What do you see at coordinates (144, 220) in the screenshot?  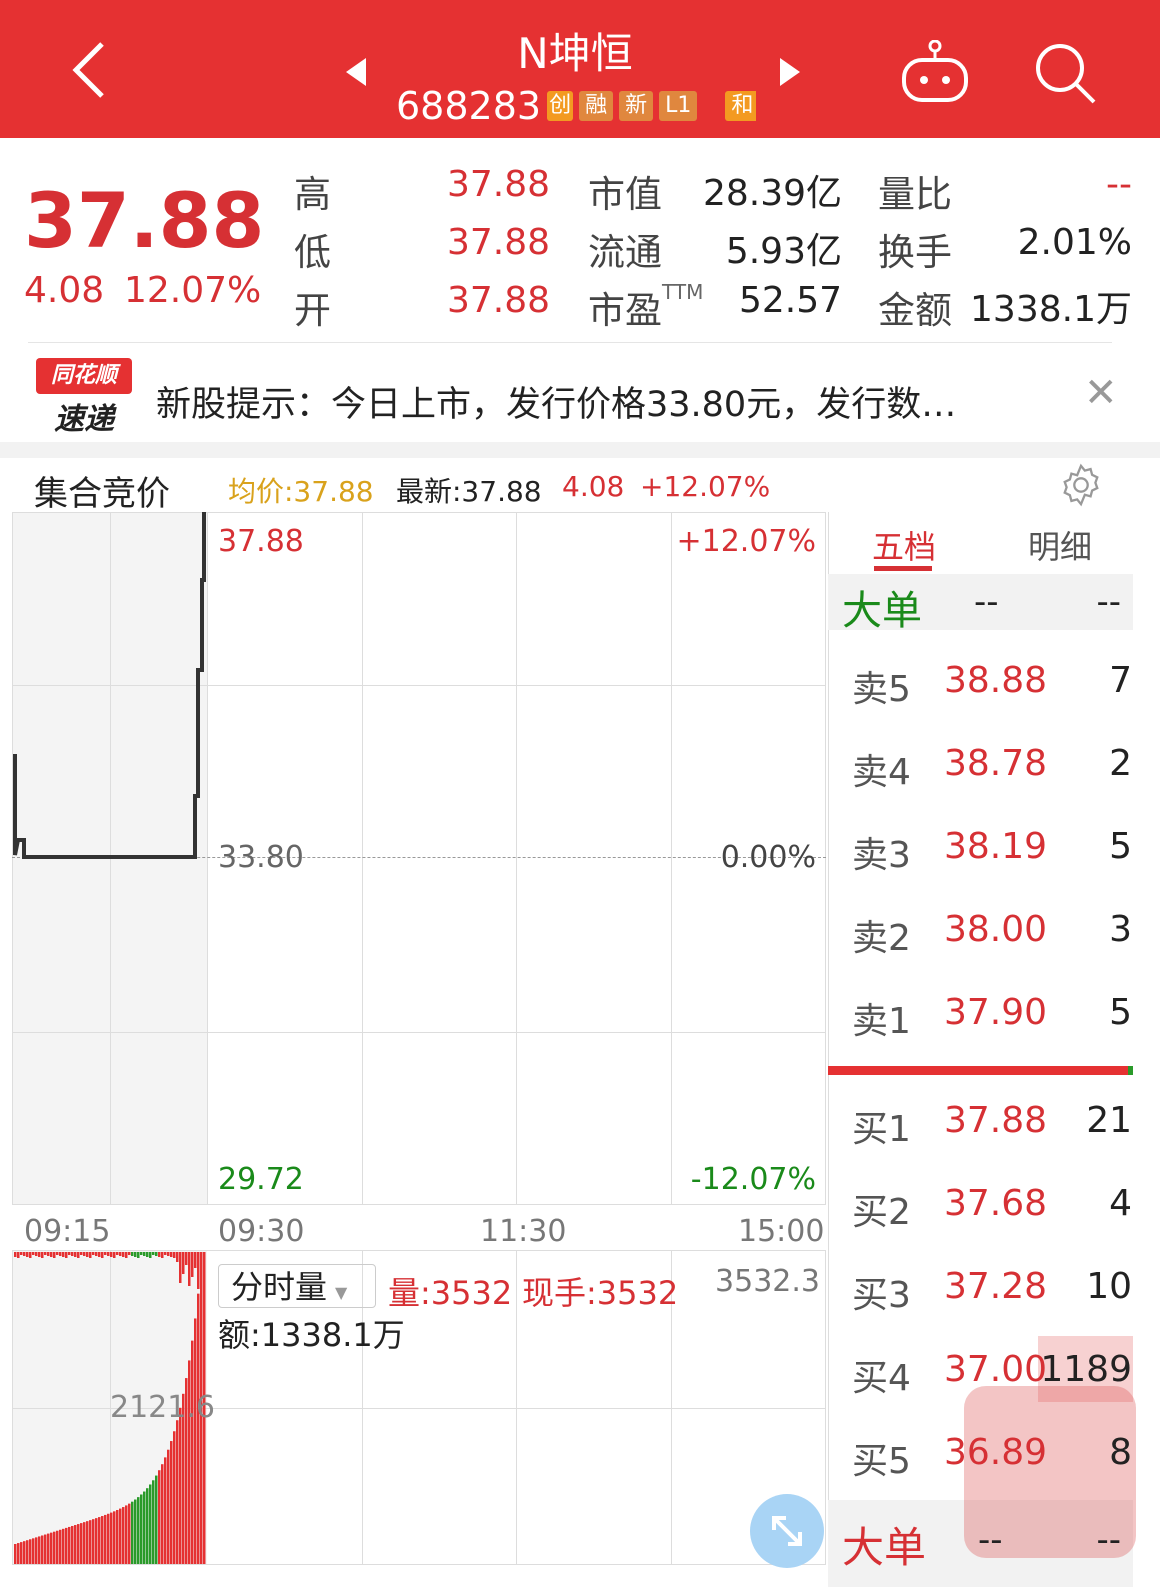 I see `last-price: 37.88` at bounding box center [144, 220].